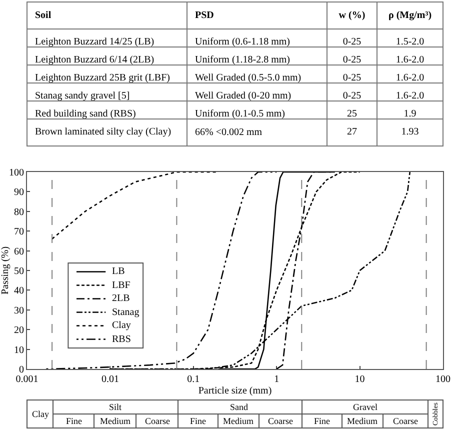  I want to click on text: Brown laminated silty clay (Clay), so click(103, 132).